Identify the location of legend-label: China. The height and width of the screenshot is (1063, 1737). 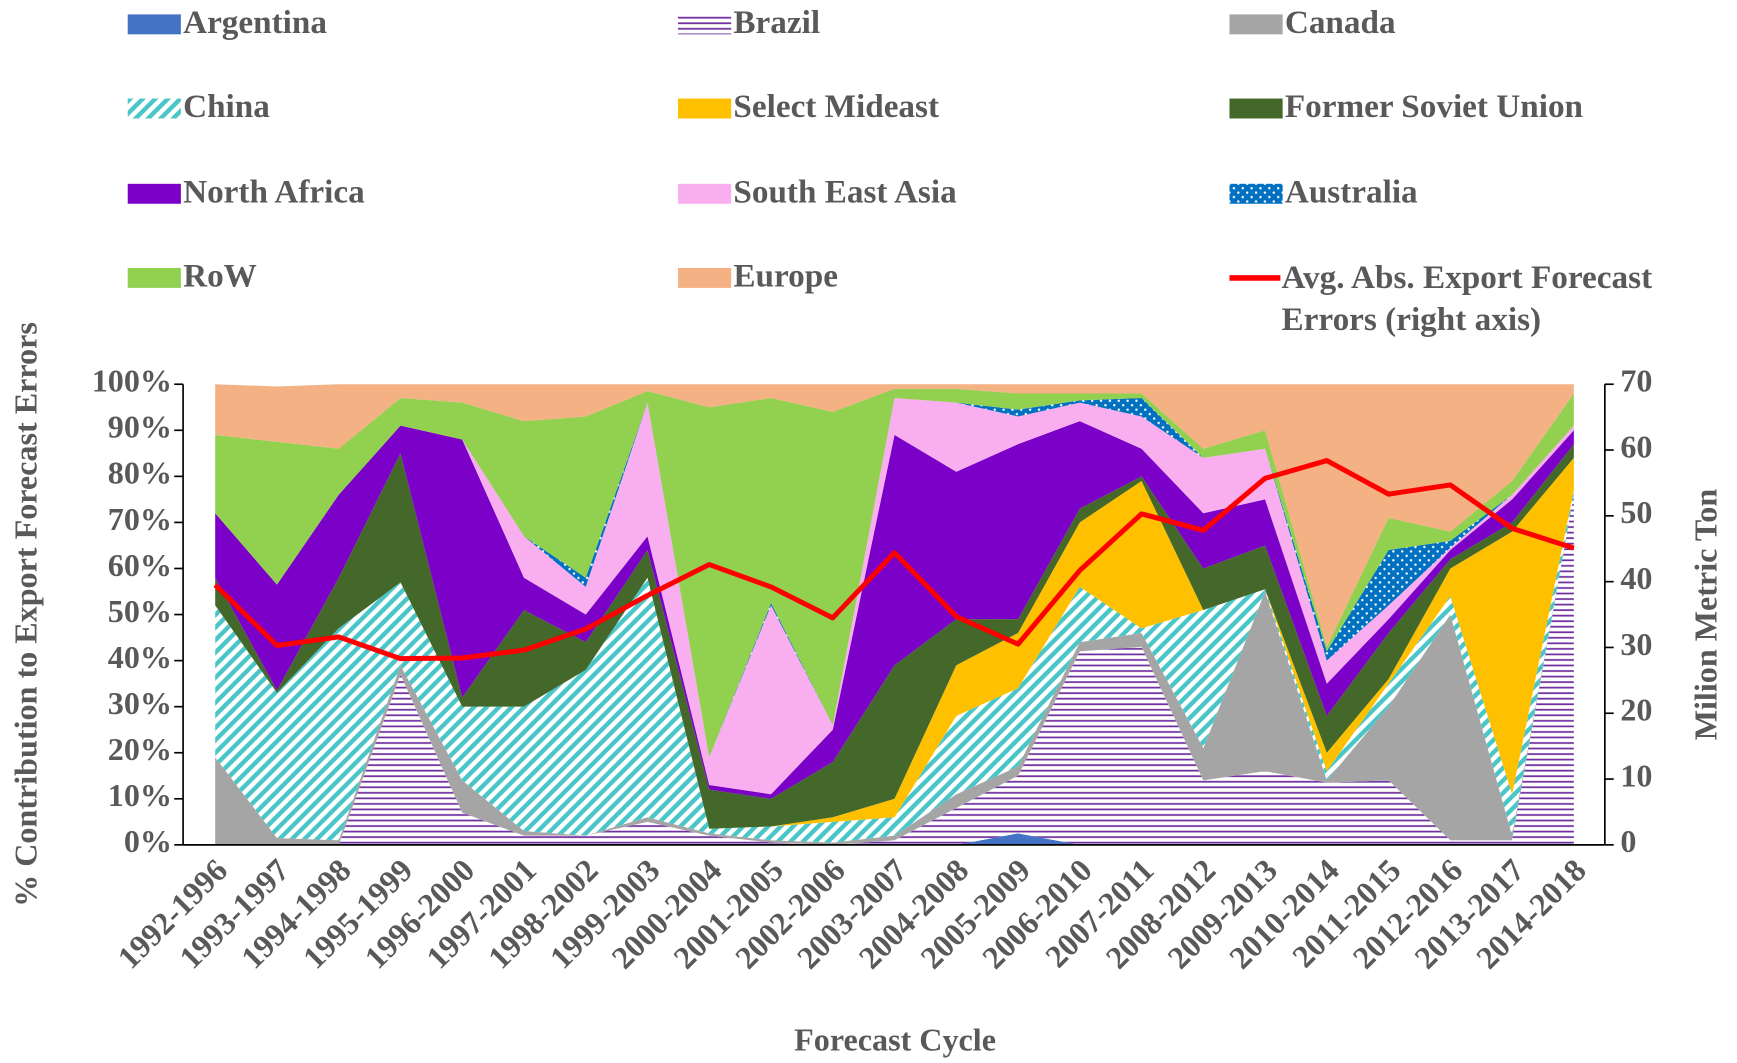
(226, 106).